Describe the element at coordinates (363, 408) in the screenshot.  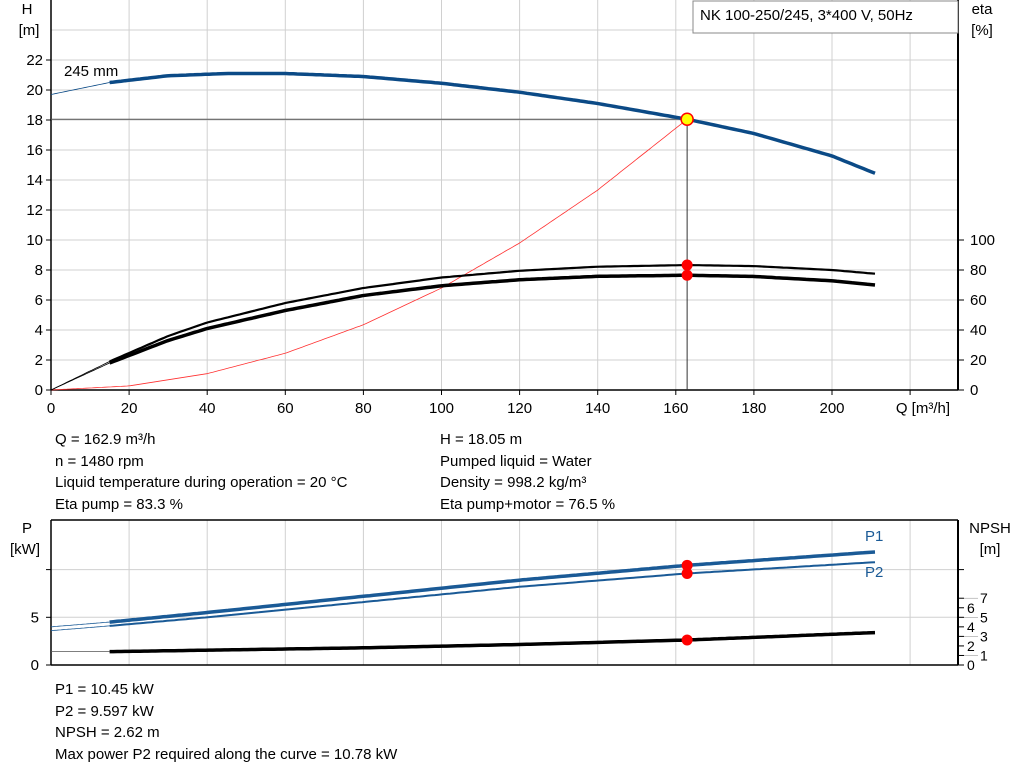
I see `x-tick-label: 80` at that location.